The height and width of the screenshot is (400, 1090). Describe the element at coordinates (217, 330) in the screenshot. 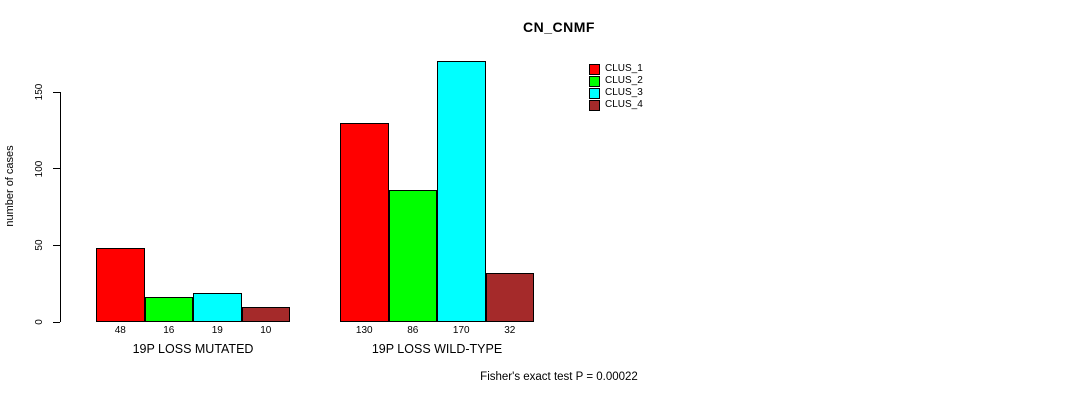

I see `bar-value-label: 19` at that location.